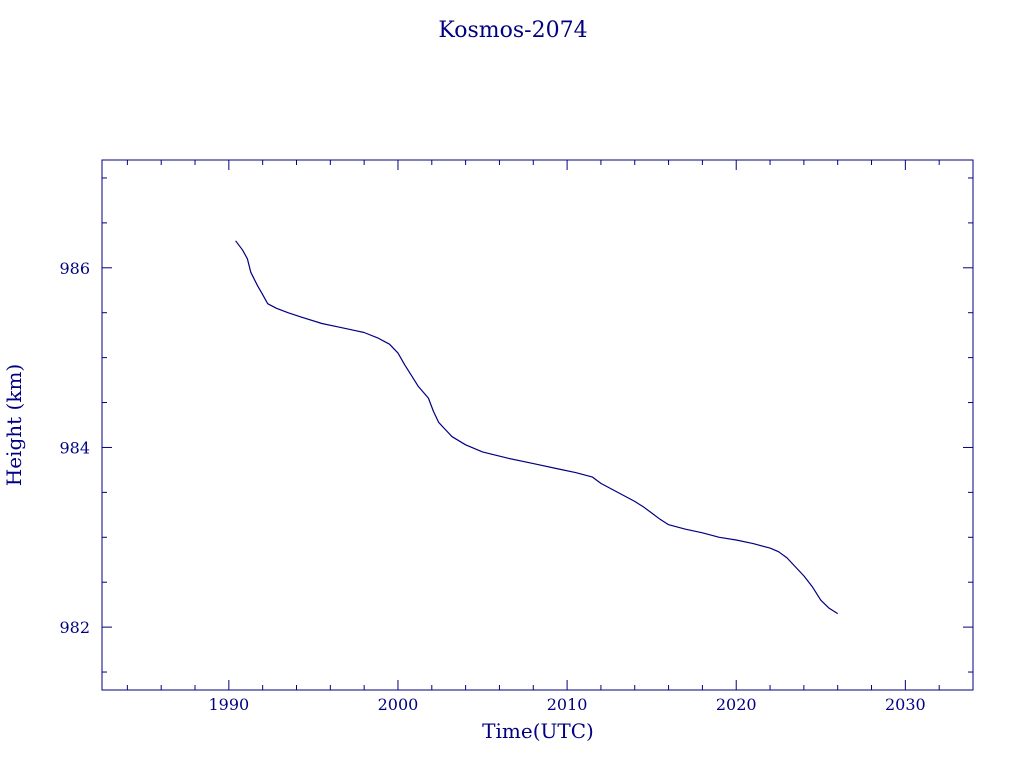 The height and width of the screenshot is (768, 1024). Describe the element at coordinates (538, 731) in the screenshot. I see `x-axis-label: Time(UTC)` at that location.